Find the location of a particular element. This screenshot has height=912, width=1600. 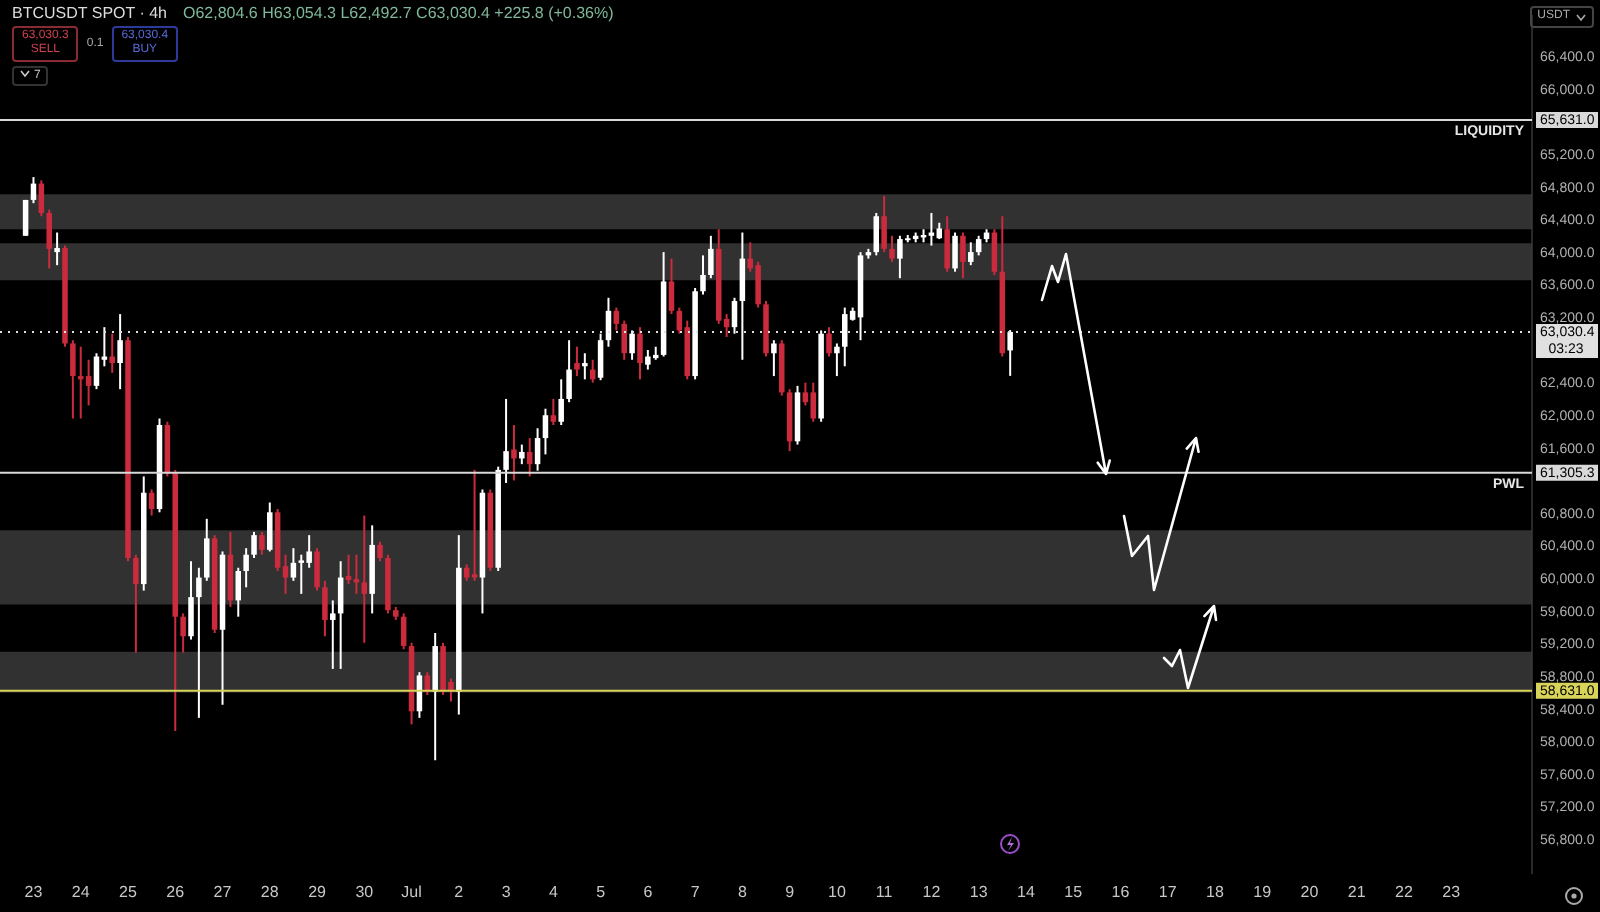

x-tick-label: 2 is located at coordinates (459, 891).